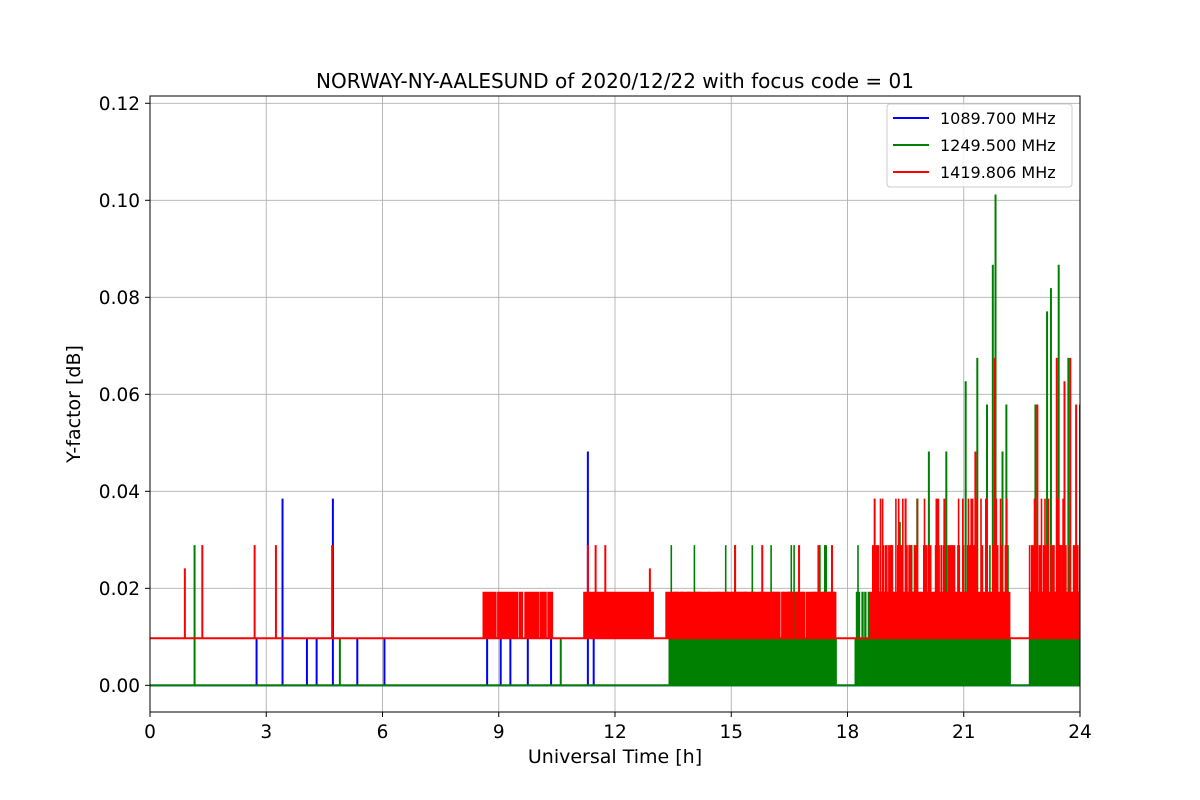  I want to click on x-tick-label: 18, so click(848, 732).